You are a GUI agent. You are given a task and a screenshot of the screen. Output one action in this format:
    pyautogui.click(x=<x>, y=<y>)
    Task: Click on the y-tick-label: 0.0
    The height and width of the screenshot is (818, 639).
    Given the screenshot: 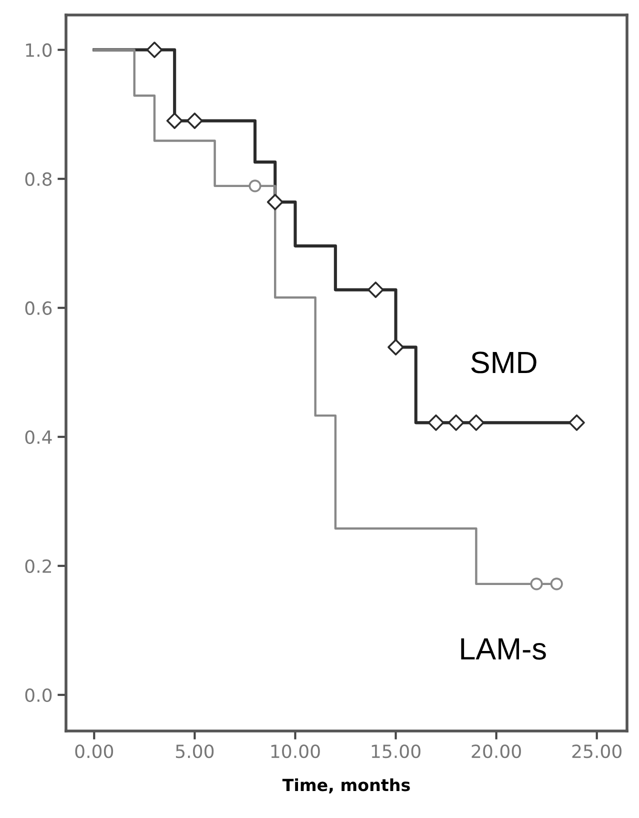 What is the action you would take?
    pyautogui.click(x=38, y=695)
    